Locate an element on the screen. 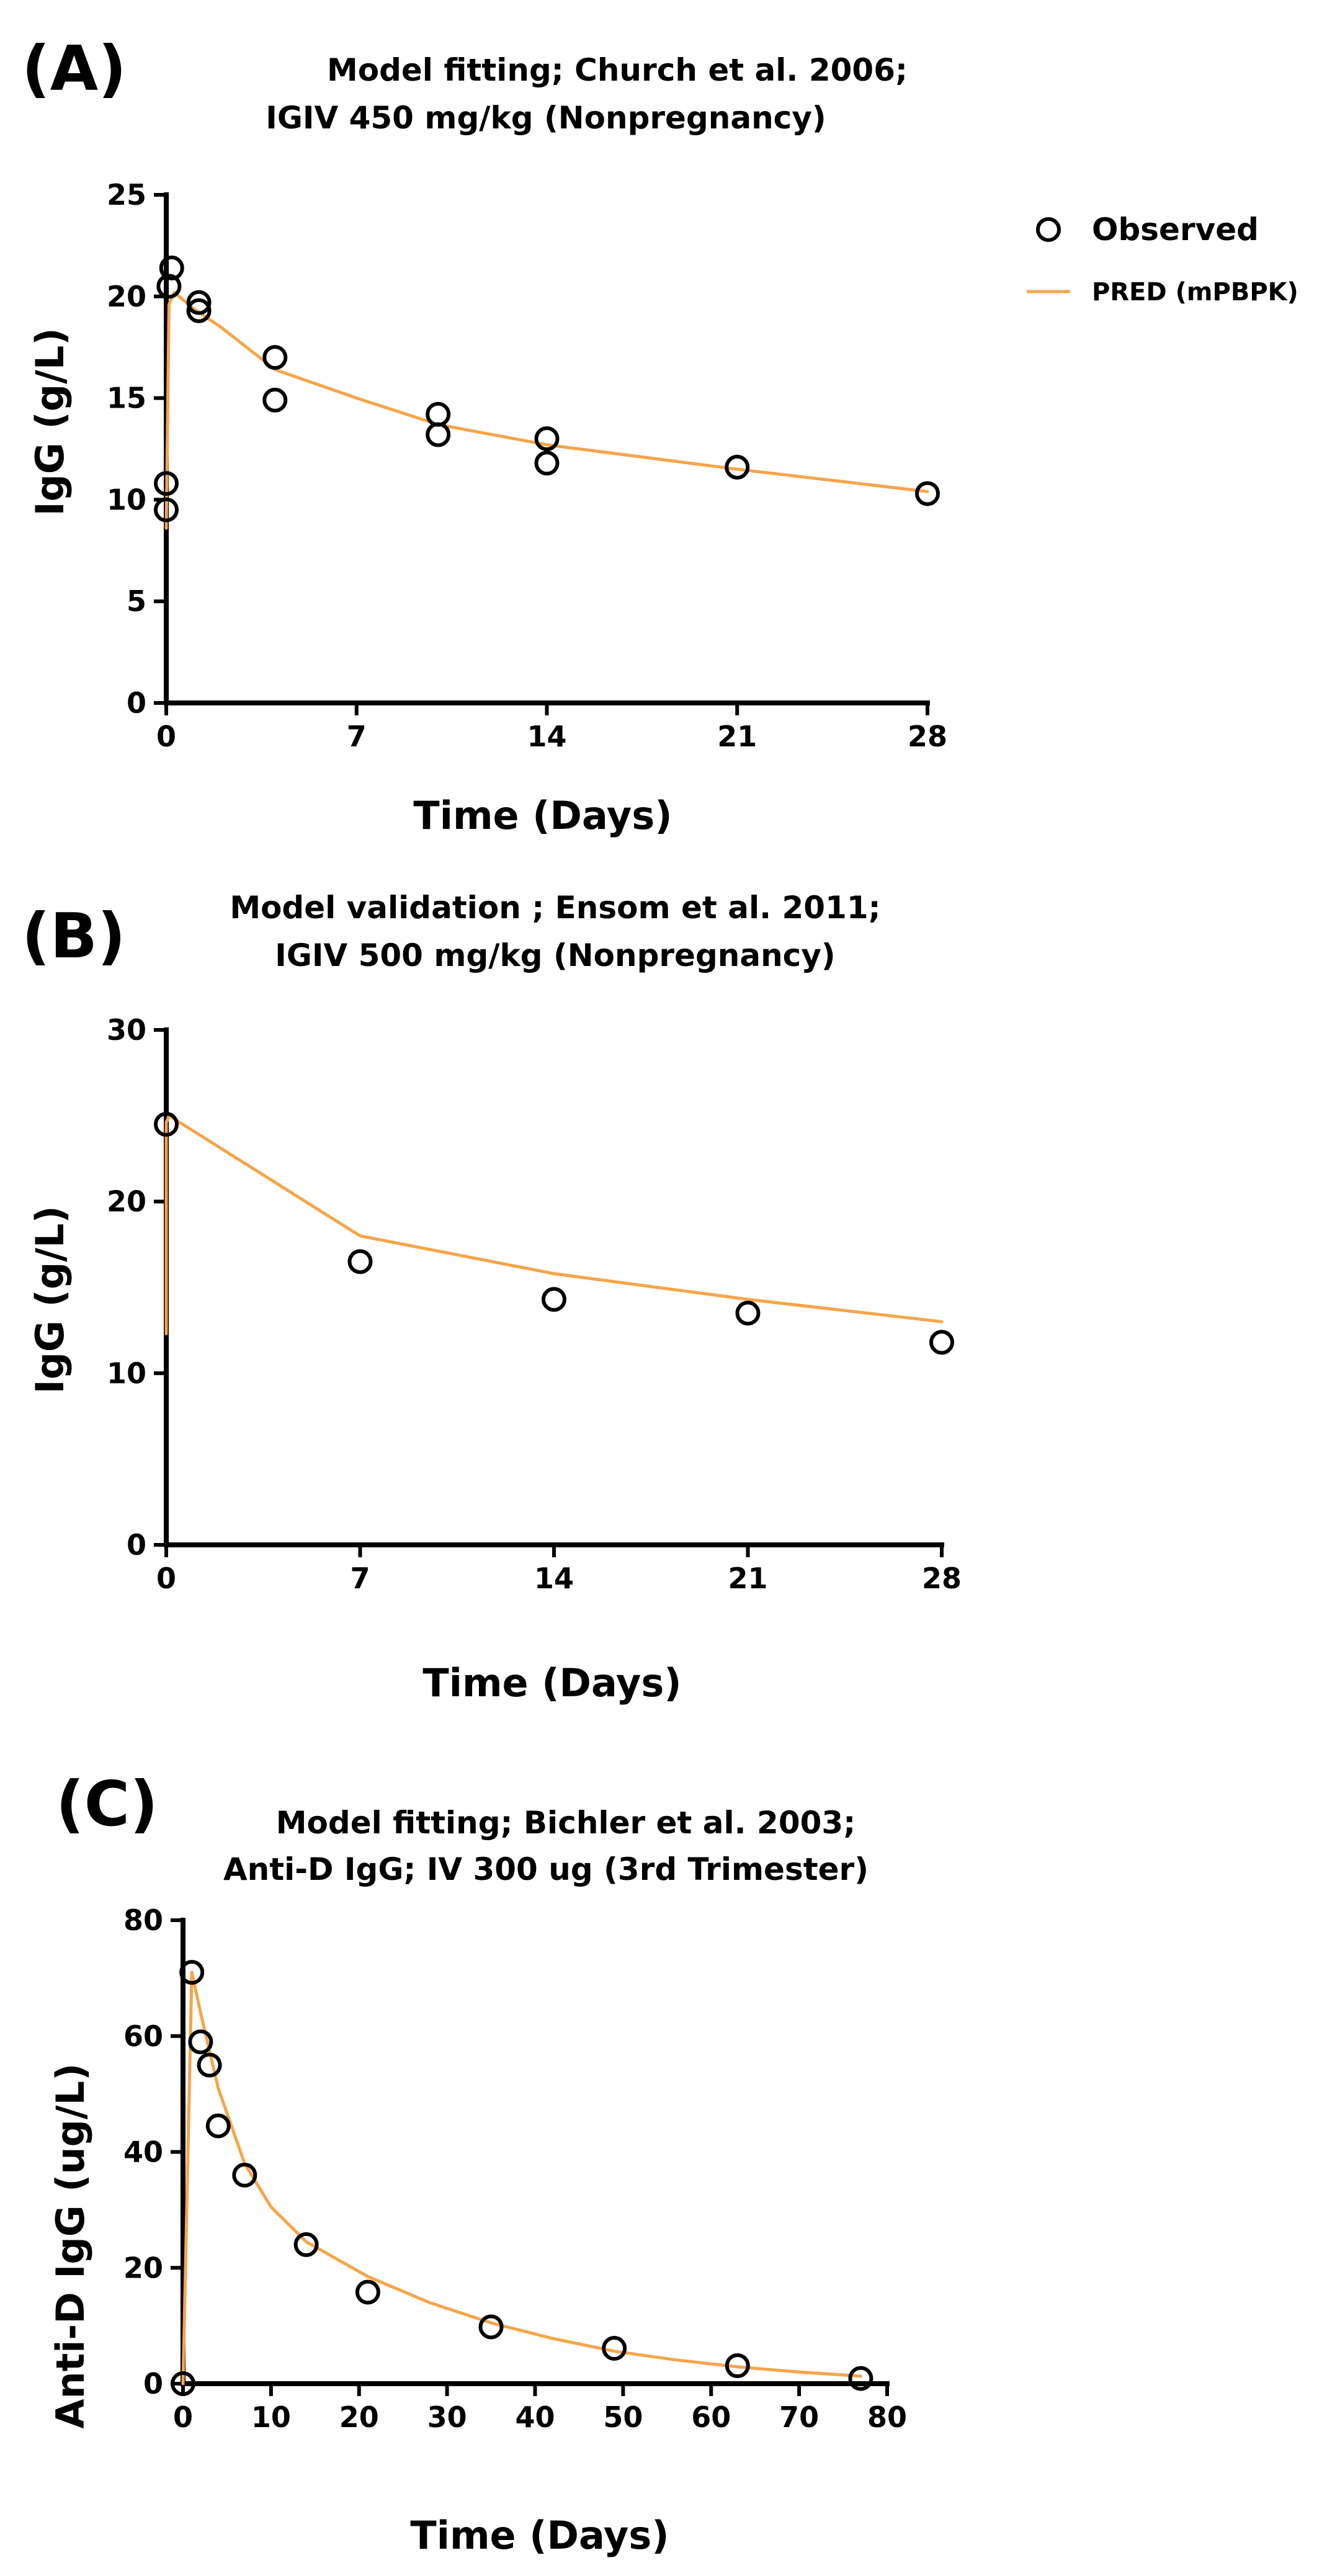  legend: Observed PRED (mPBPK) is located at coordinates (1162, 259).